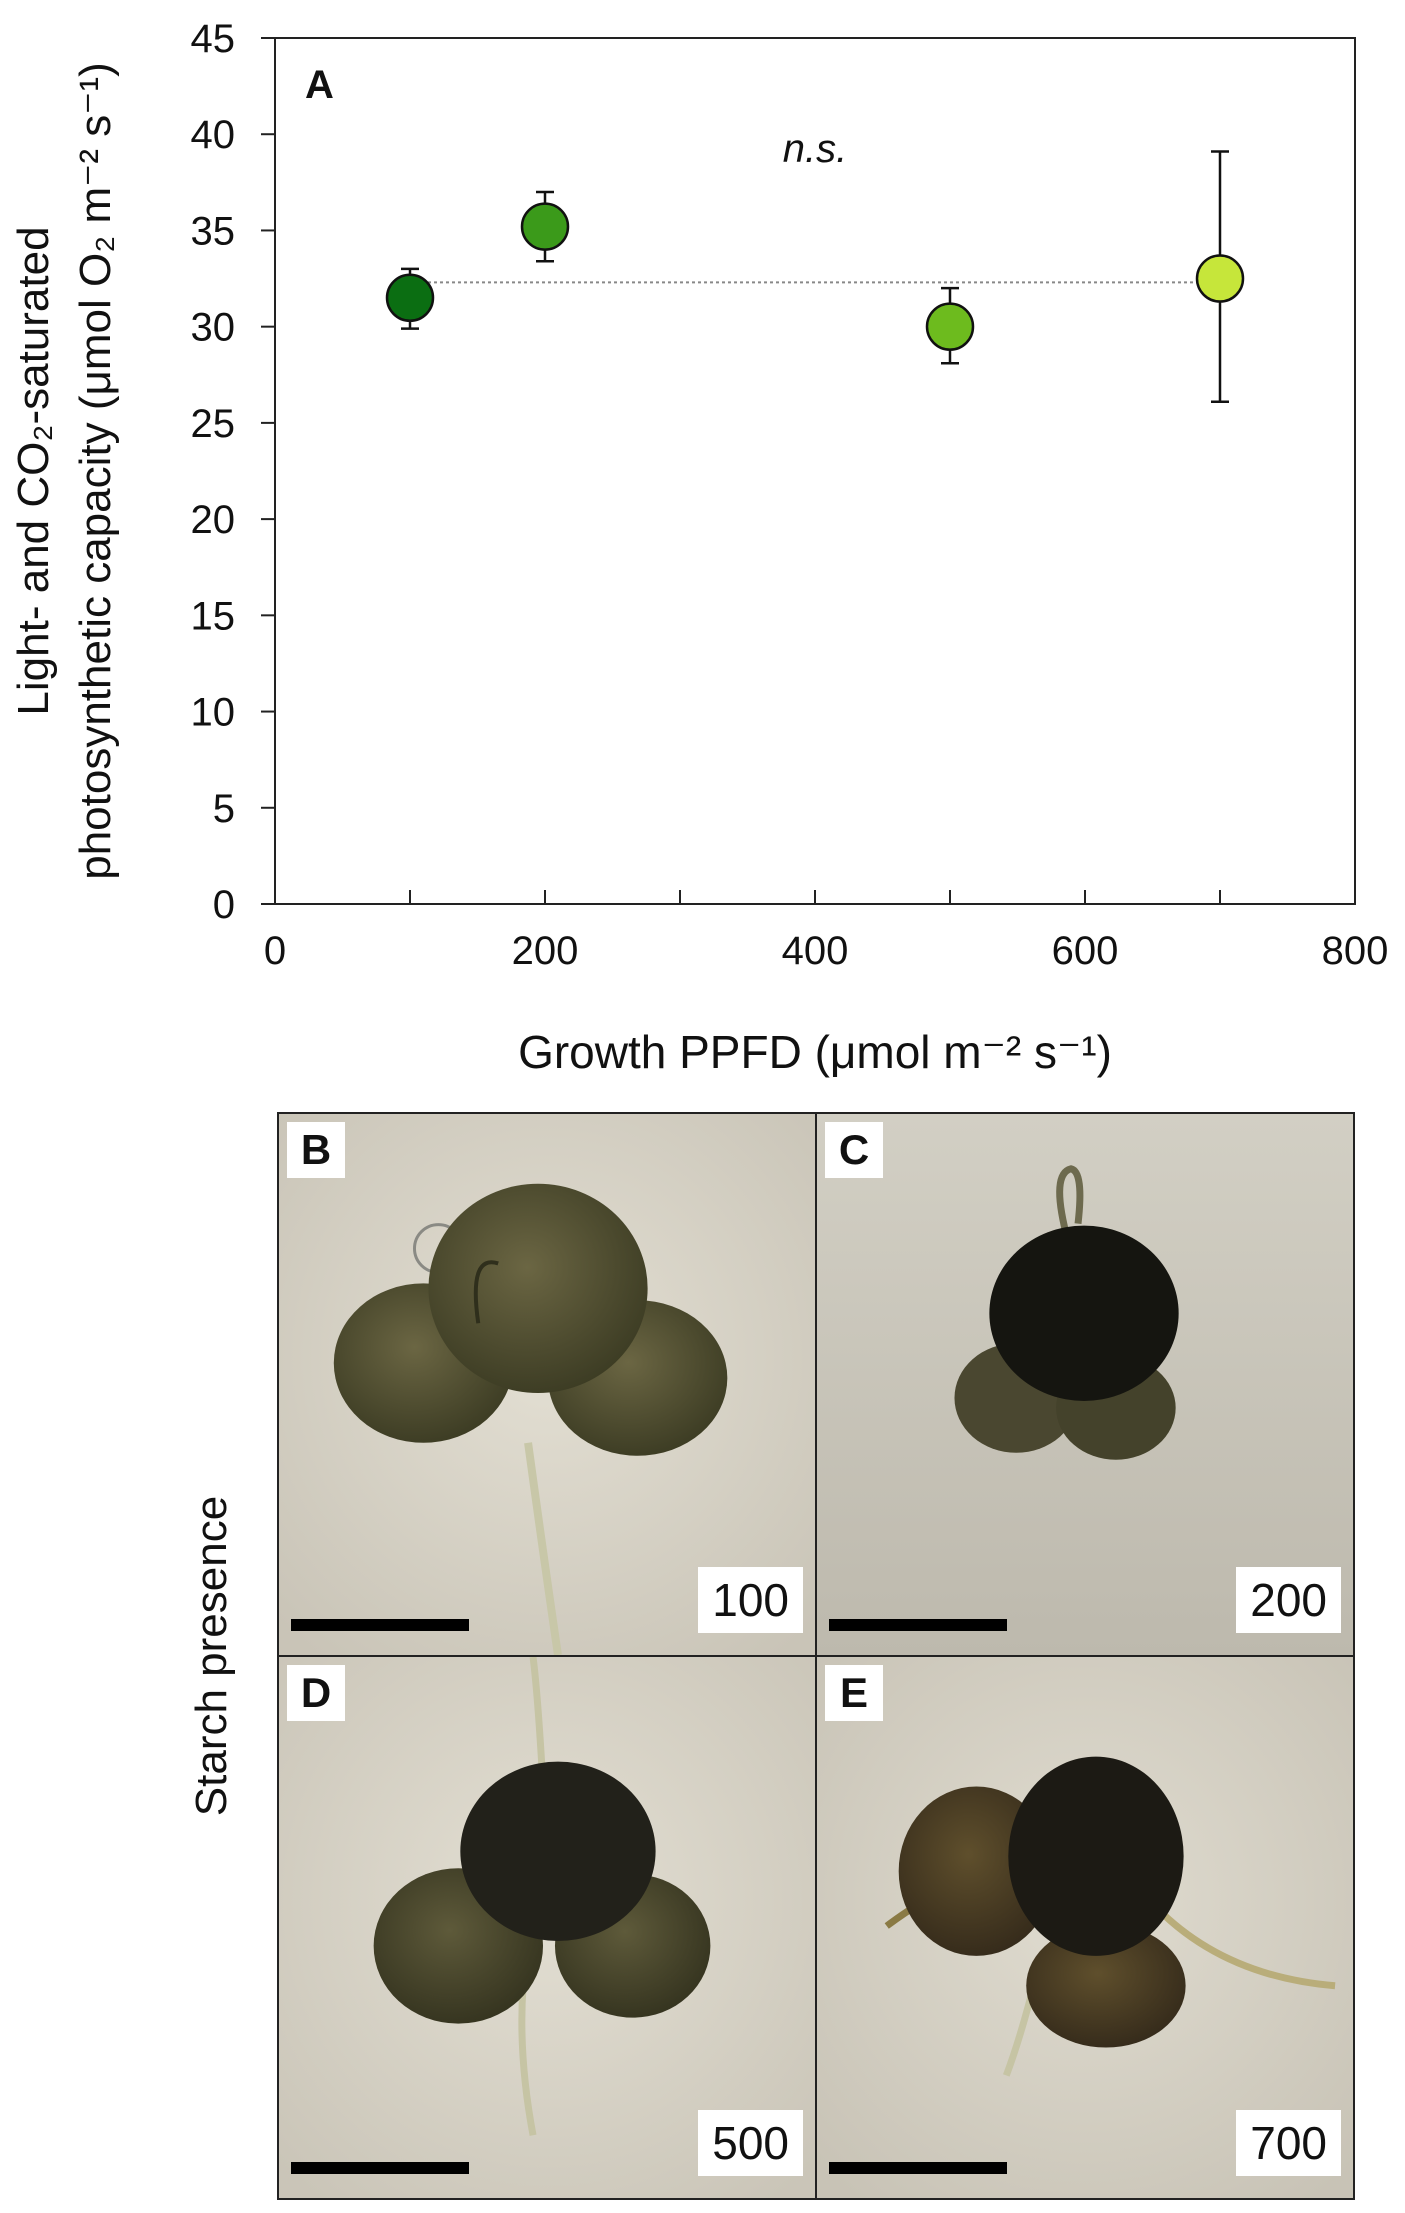  Describe the element at coordinates (854, 1150) in the screenshot. I see `panel-letter-c: C` at that location.